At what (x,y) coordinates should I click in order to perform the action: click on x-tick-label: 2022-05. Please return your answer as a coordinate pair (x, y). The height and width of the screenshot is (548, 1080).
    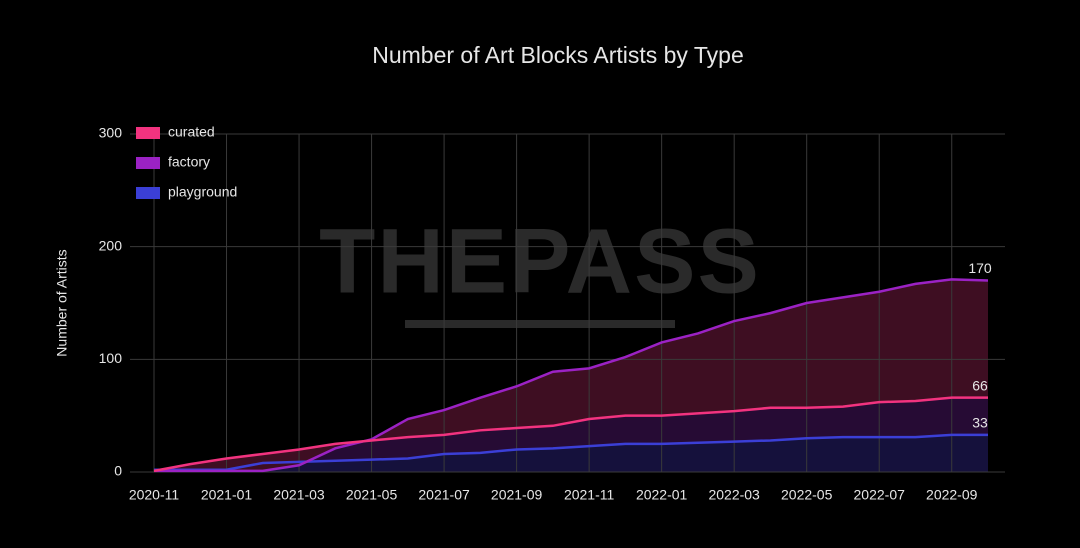
    Looking at the image, I should click on (807, 495).